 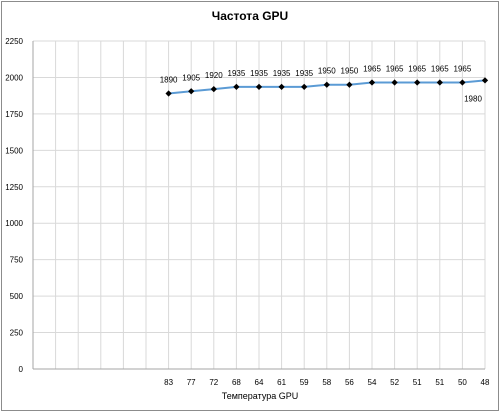 I want to click on y-tick-label: 250, so click(x=17, y=333).